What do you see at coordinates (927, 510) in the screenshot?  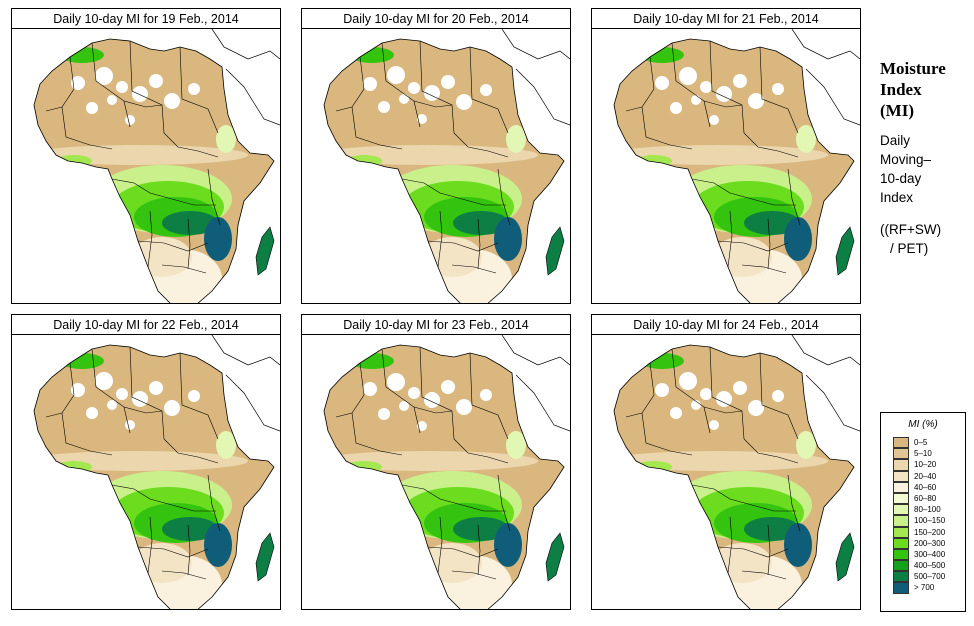 I see `legend-label: 80–100` at bounding box center [927, 510].